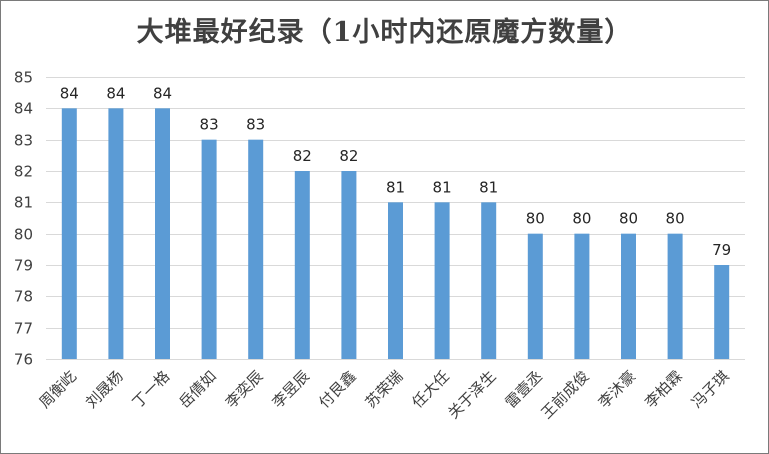 Image resolution: width=769 pixels, height=454 pixels. What do you see at coordinates (23, 172) in the screenshot?
I see `y-tick-label: 82` at bounding box center [23, 172].